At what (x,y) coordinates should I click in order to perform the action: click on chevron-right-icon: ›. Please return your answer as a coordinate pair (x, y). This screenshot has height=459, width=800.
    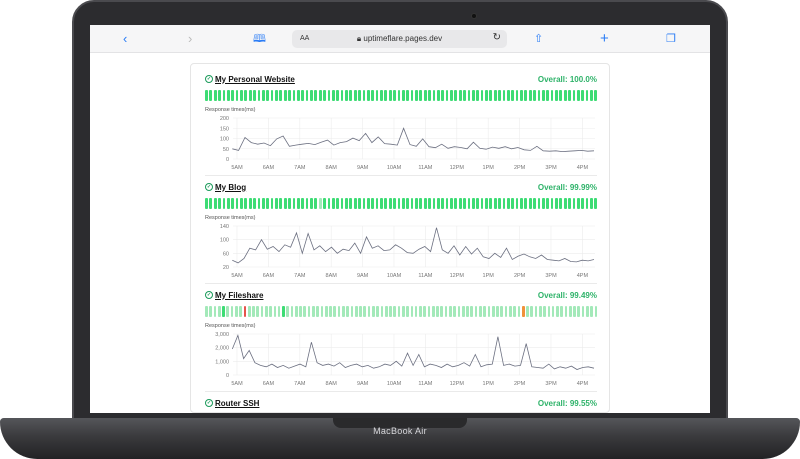
    Looking at the image, I should click on (190, 38).